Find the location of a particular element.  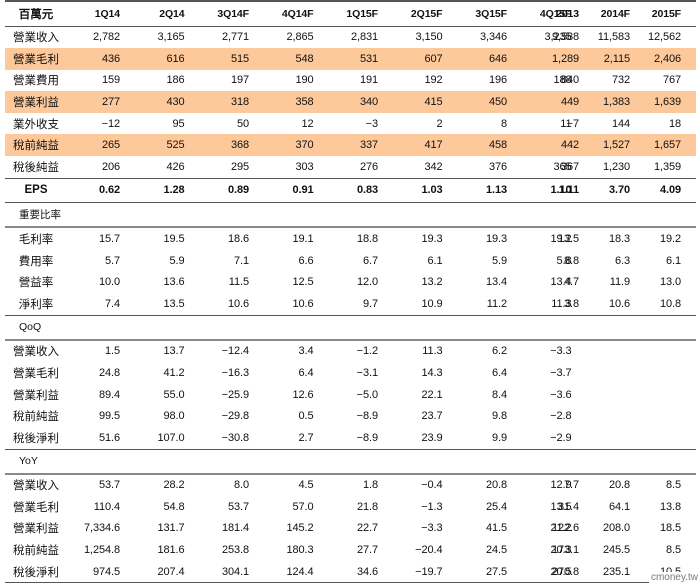

value-cell: 6.6 is located at coordinates (306, 260).